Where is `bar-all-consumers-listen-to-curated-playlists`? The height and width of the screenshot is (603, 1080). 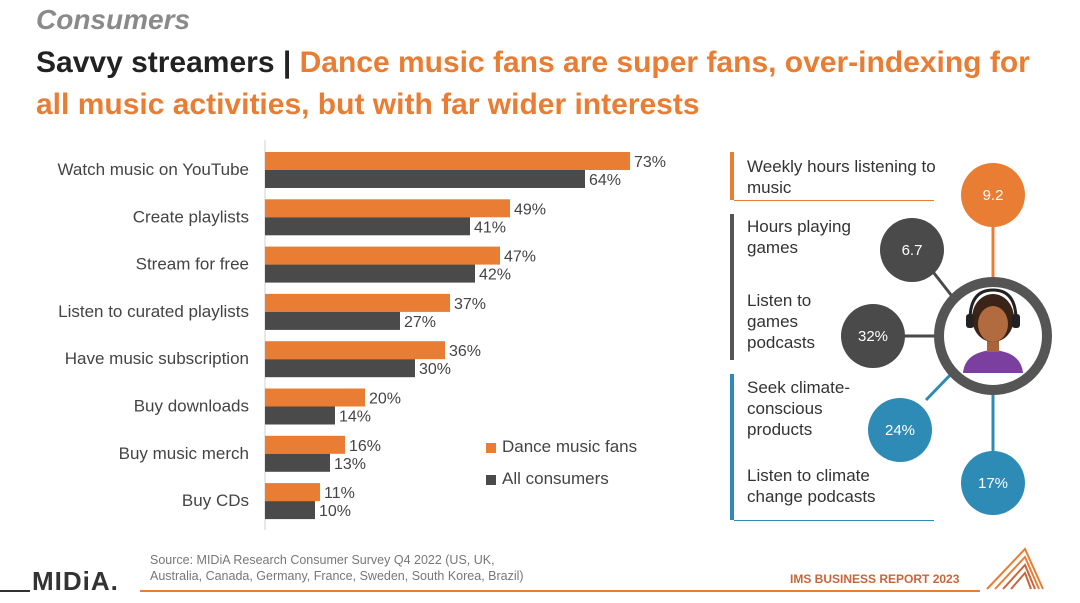
bar-all-consumers-listen-to-curated-playlists is located at coordinates (332, 320).